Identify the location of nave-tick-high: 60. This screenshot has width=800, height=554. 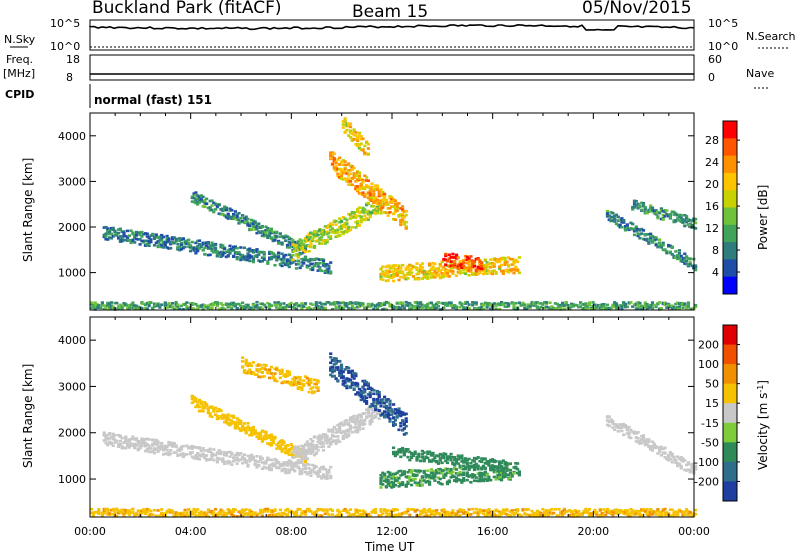
(715, 59).